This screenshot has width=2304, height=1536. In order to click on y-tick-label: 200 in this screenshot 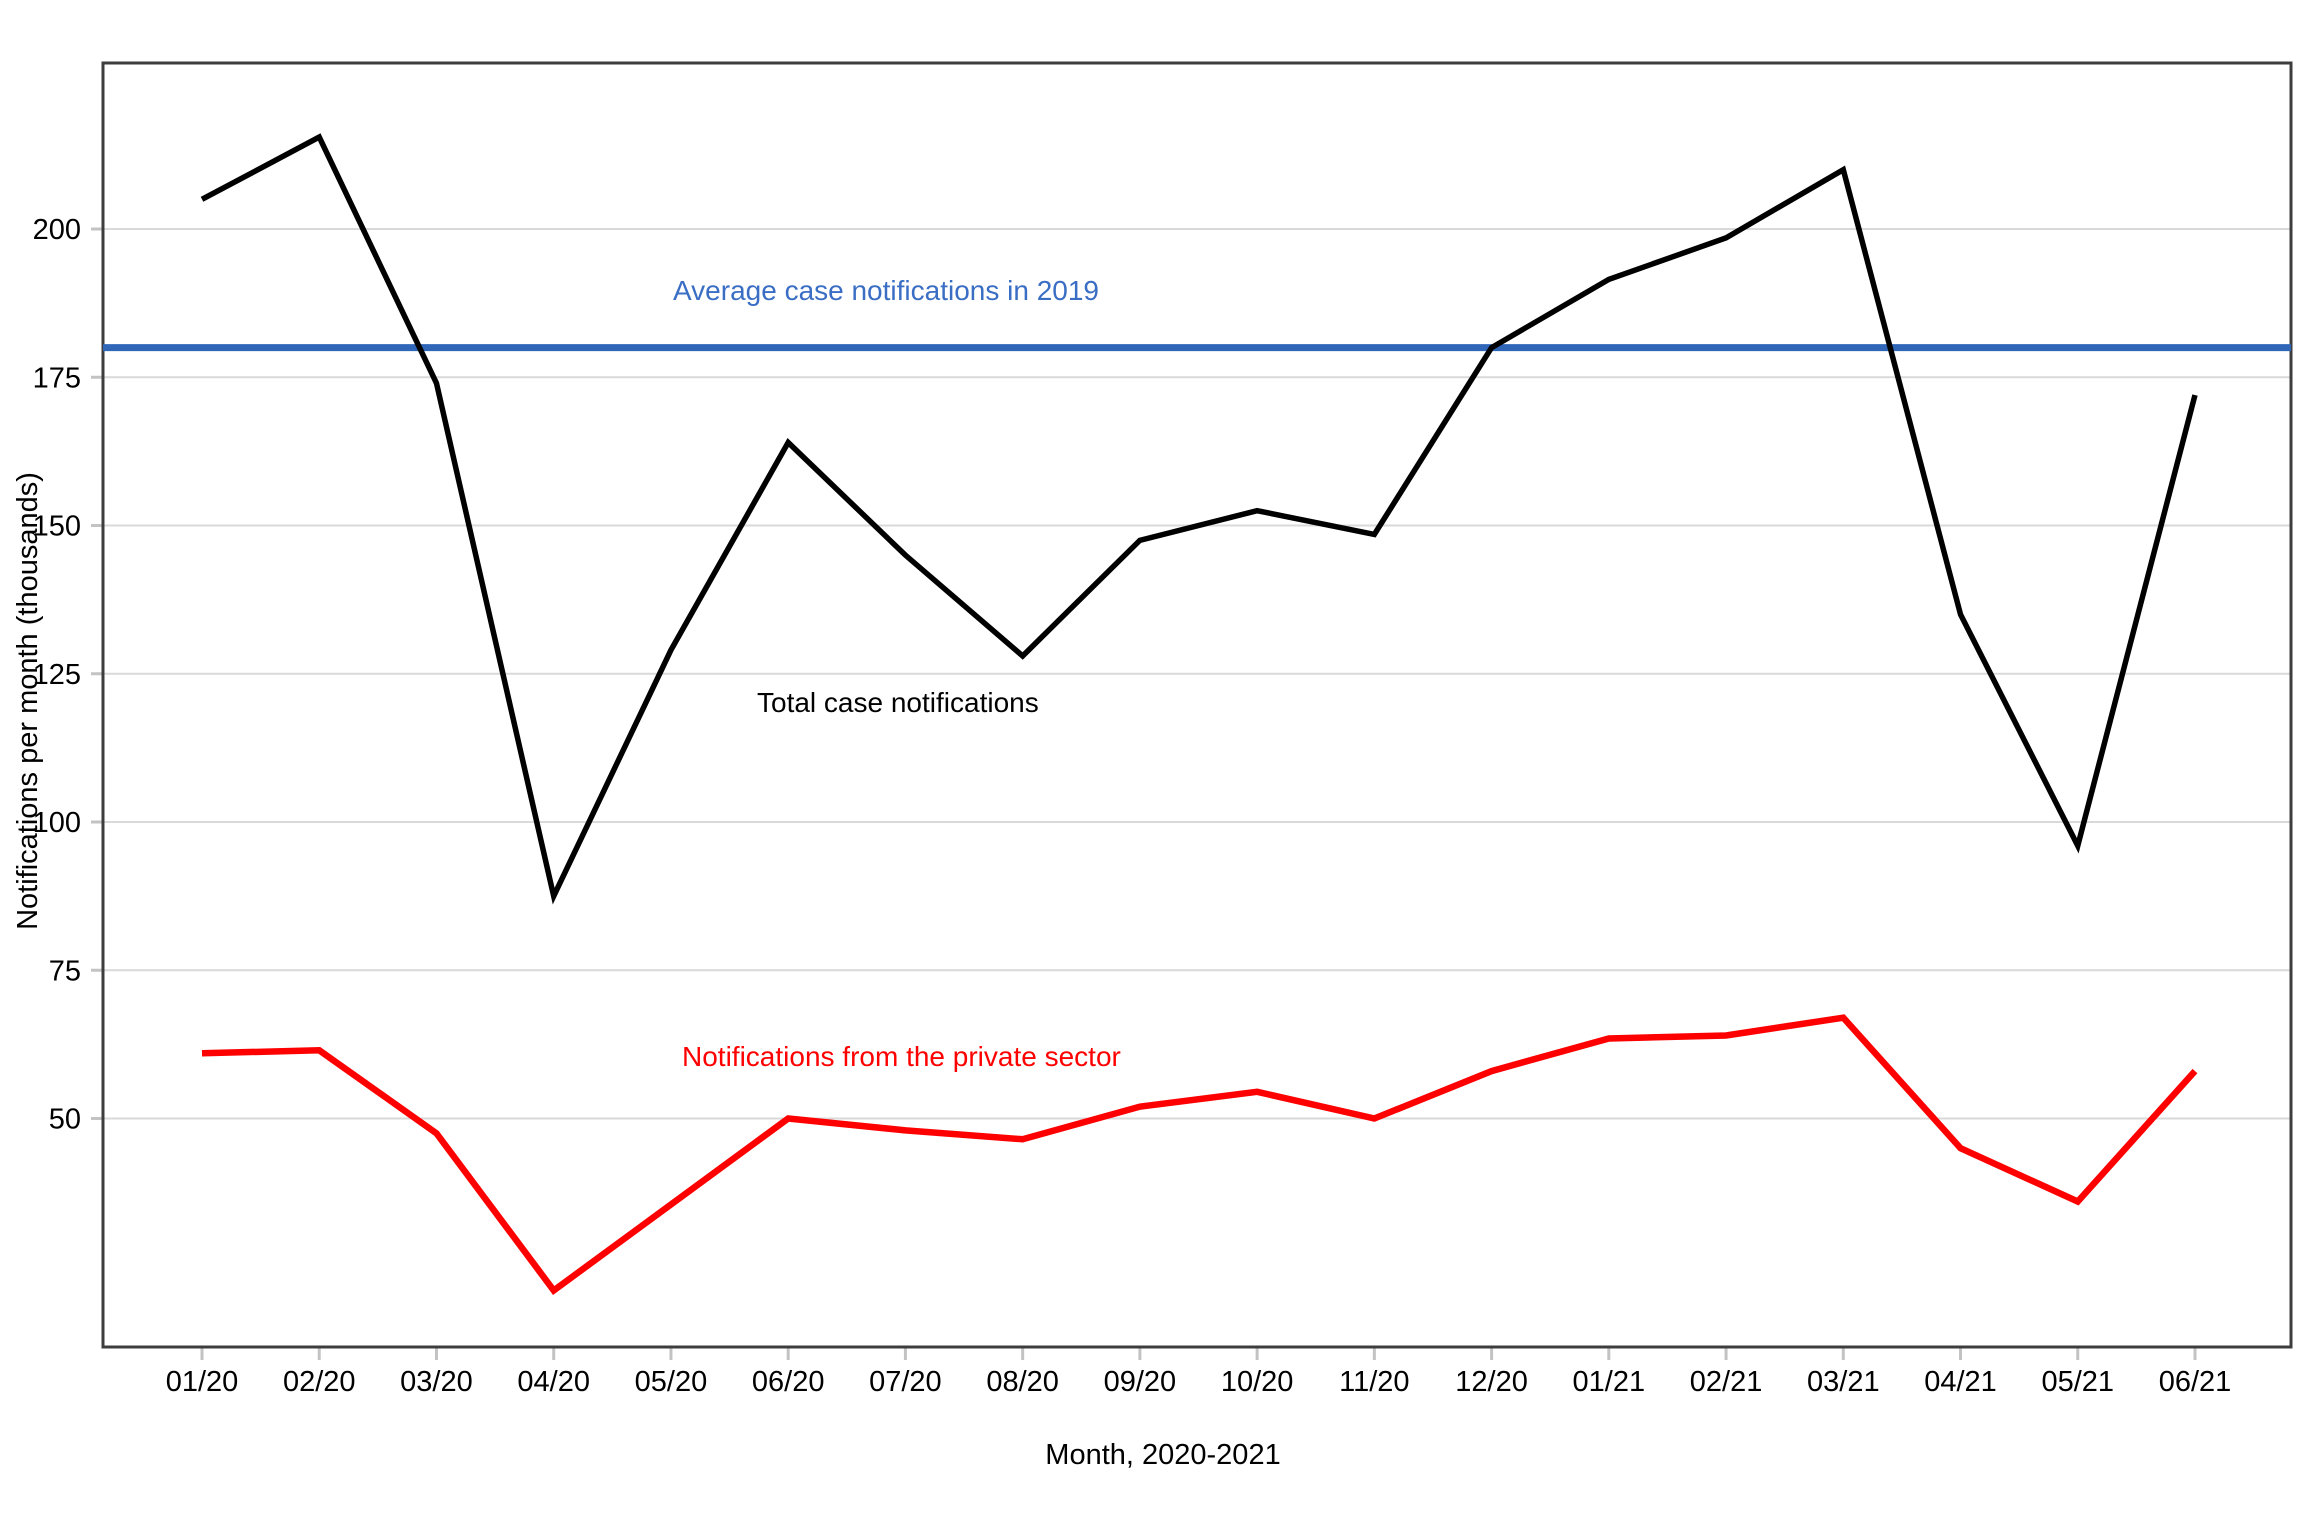, I will do `click(57, 230)`.